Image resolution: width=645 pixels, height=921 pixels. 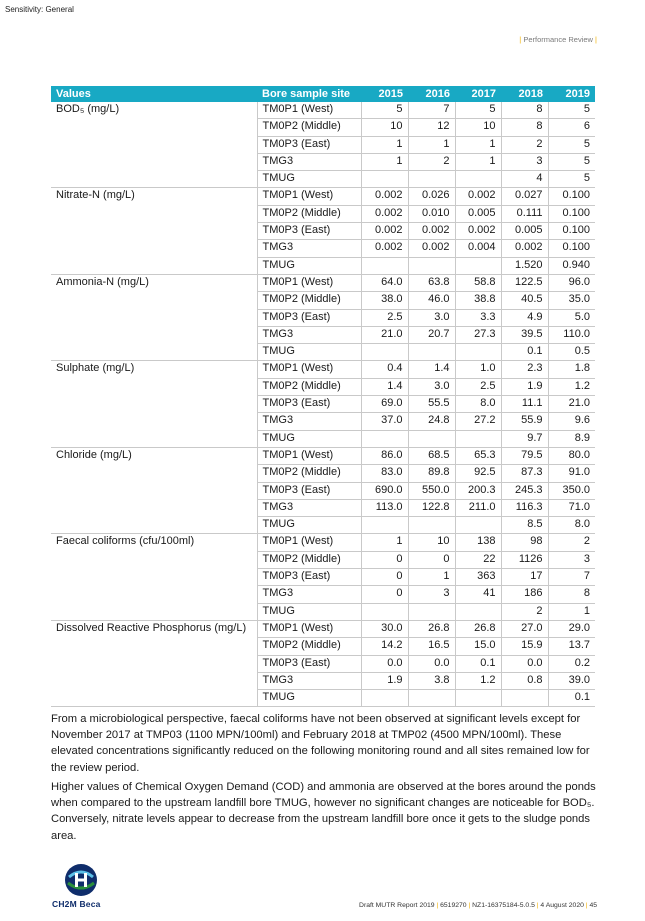 I want to click on value-cell: 21.0, so click(x=571, y=404).